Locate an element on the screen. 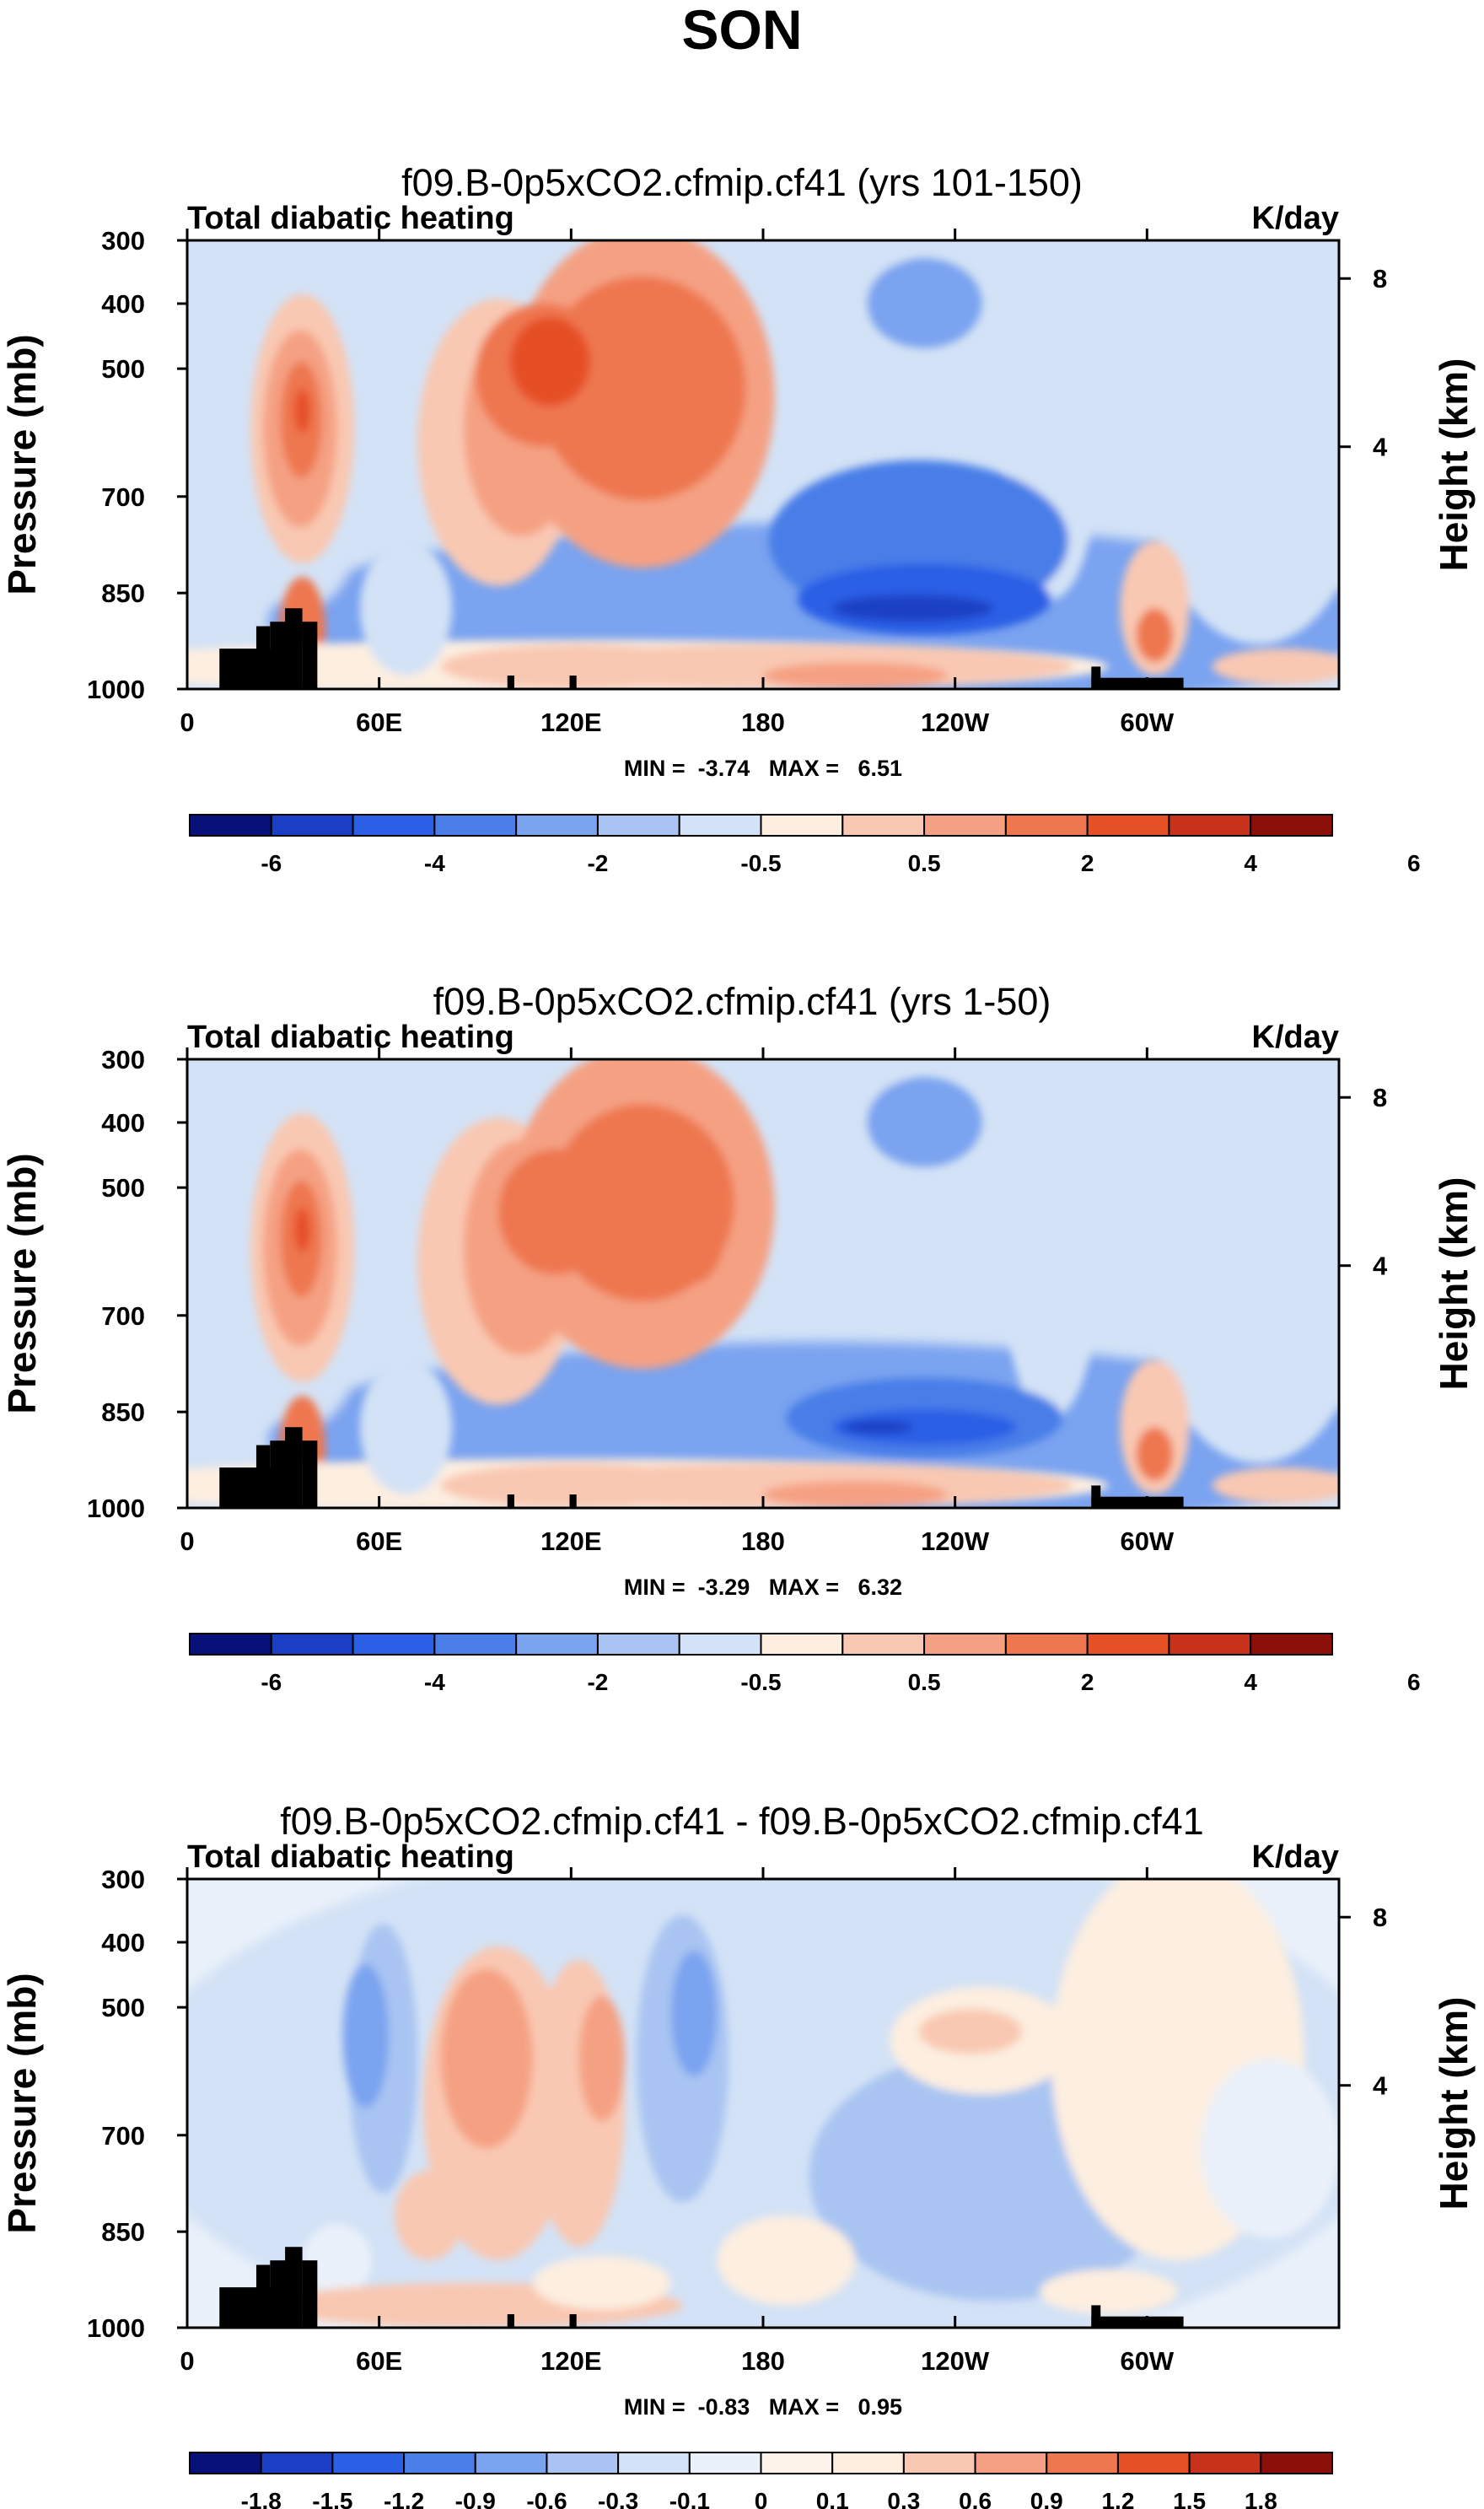 Image resolution: width=1484 pixels, height=2509 pixels. y-tick-label: 300 is located at coordinates (123, 1059).